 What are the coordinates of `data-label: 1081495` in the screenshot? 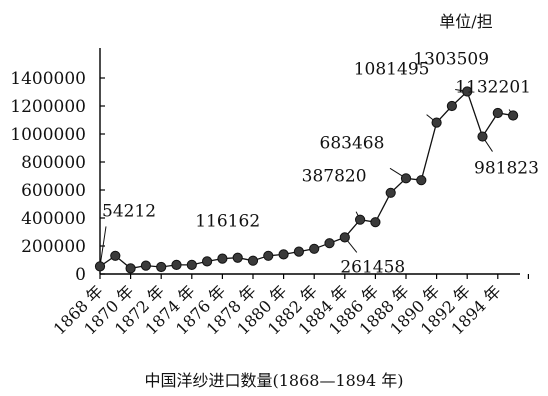 It's located at (392, 70).